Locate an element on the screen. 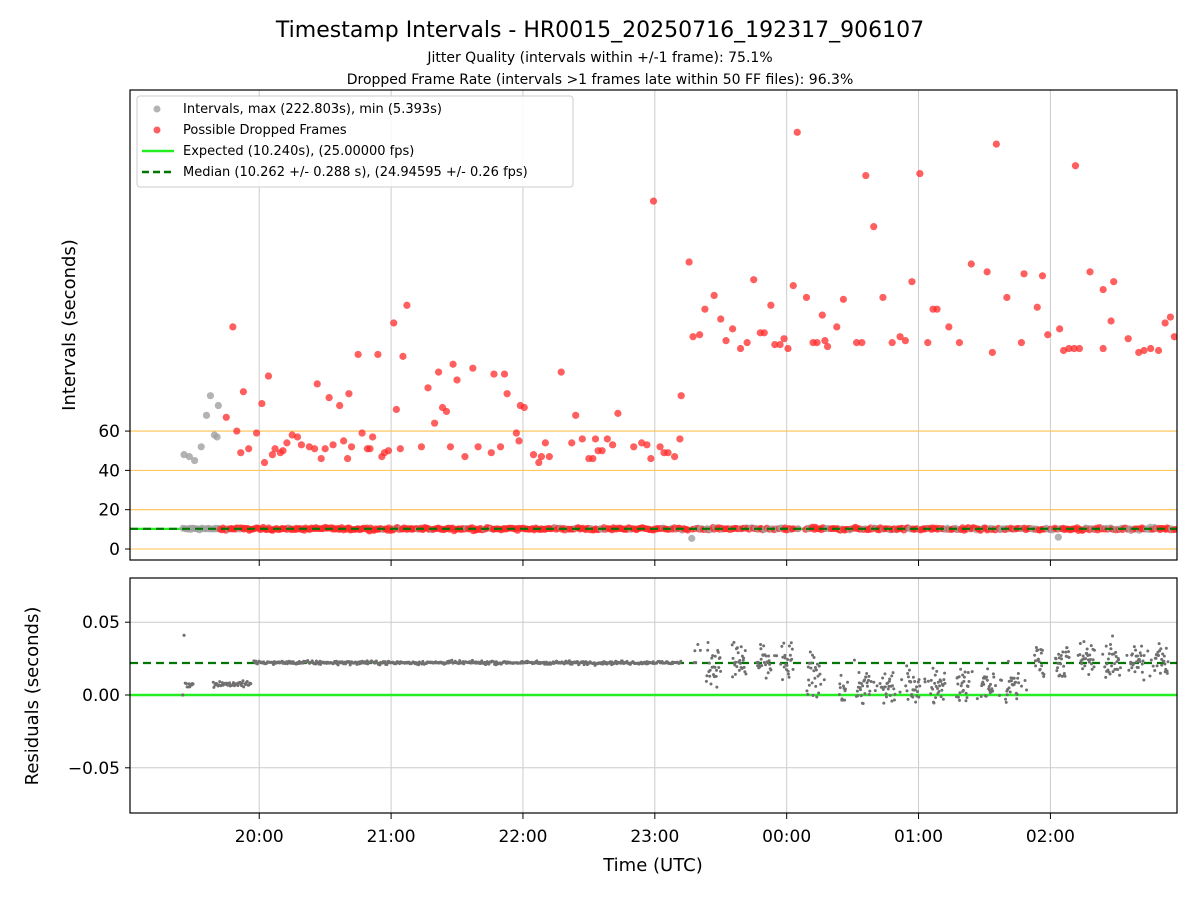 This screenshot has height=900, width=1200. bottom-x-tick-label: 00:00 is located at coordinates (786, 837).